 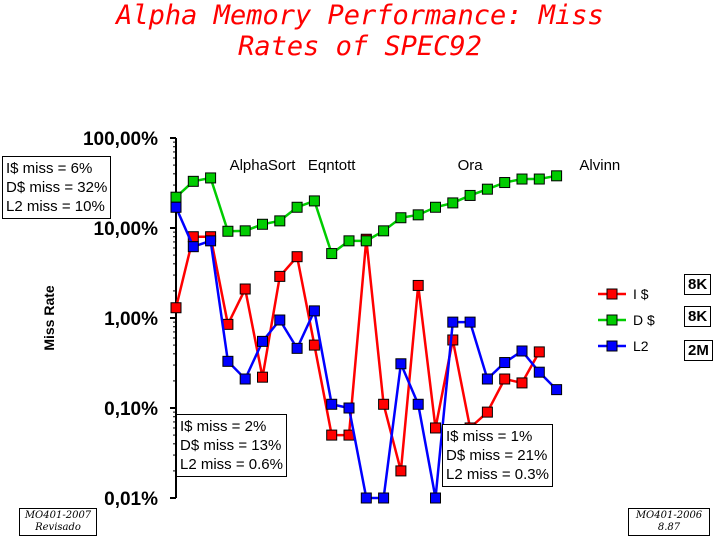 What do you see at coordinates (58, 527) in the screenshot?
I see `footer-left-line: Revisado` at bounding box center [58, 527].